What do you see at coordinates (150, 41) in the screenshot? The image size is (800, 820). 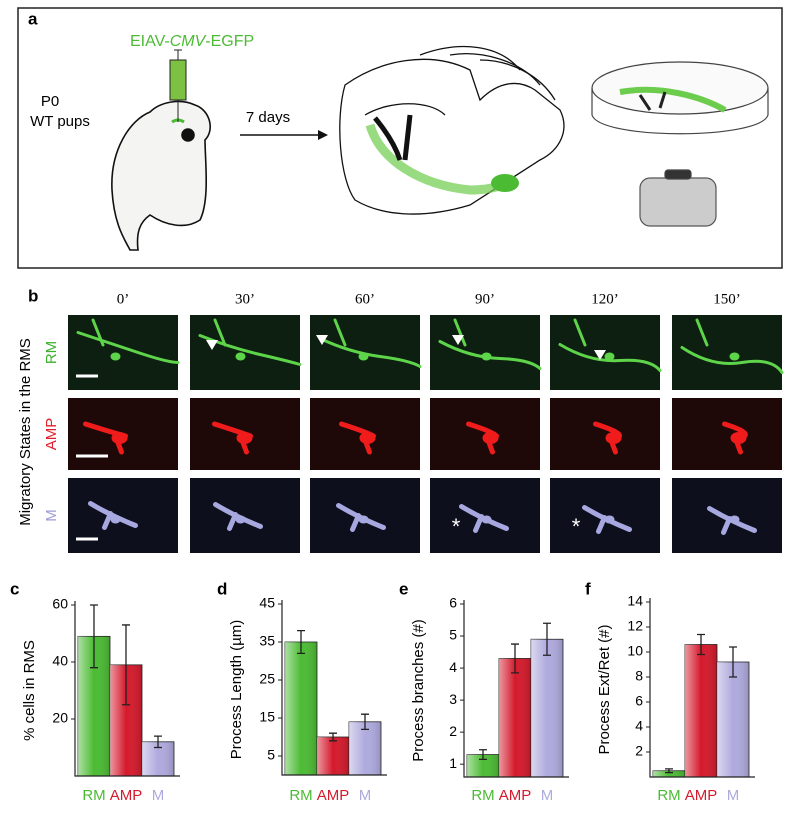 I see `vector-part: EIAV-` at bounding box center [150, 41].